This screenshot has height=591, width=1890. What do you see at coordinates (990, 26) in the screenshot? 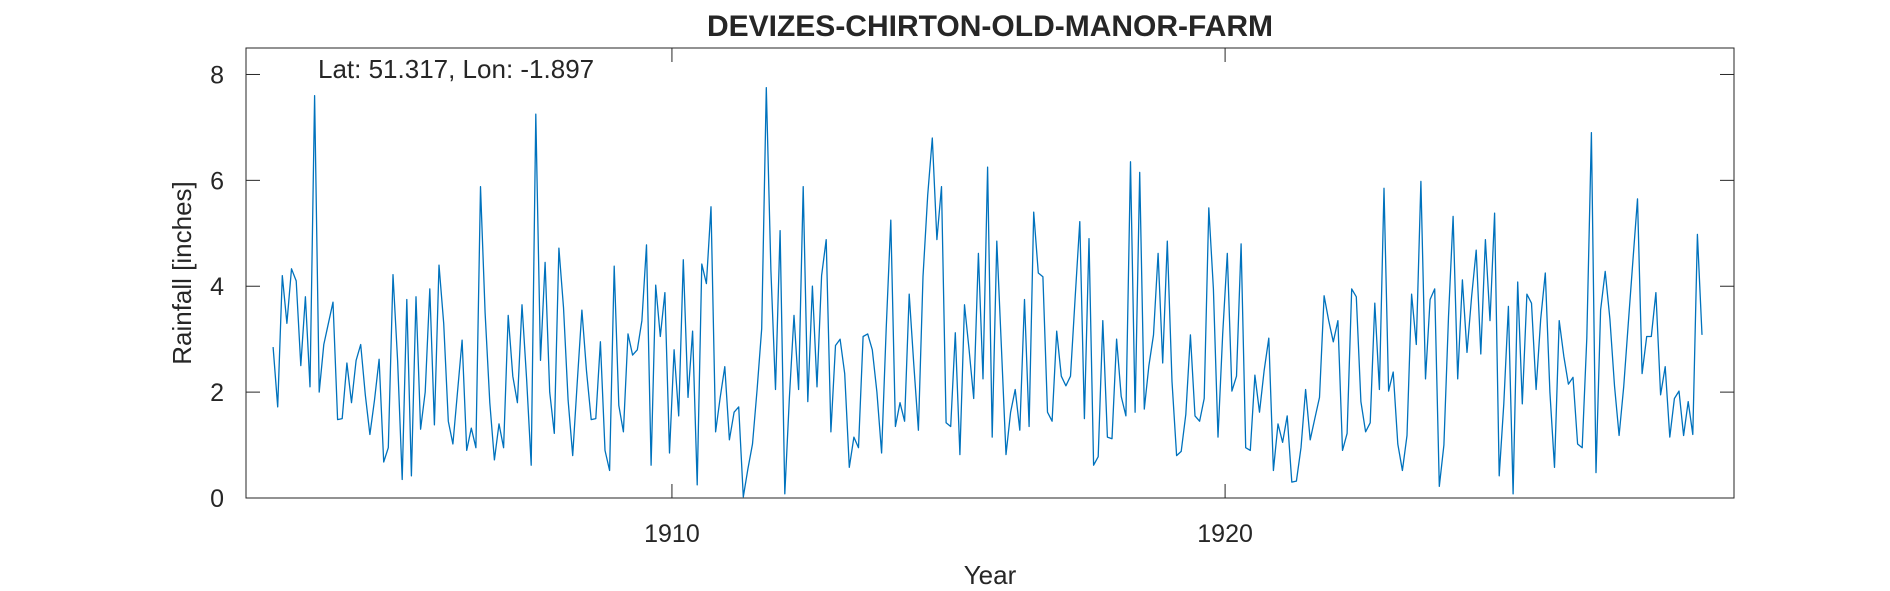
I see `chart-title: DEVIZES-CHIRTON-OLD-MANOR-FARM` at bounding box center [990, 26].